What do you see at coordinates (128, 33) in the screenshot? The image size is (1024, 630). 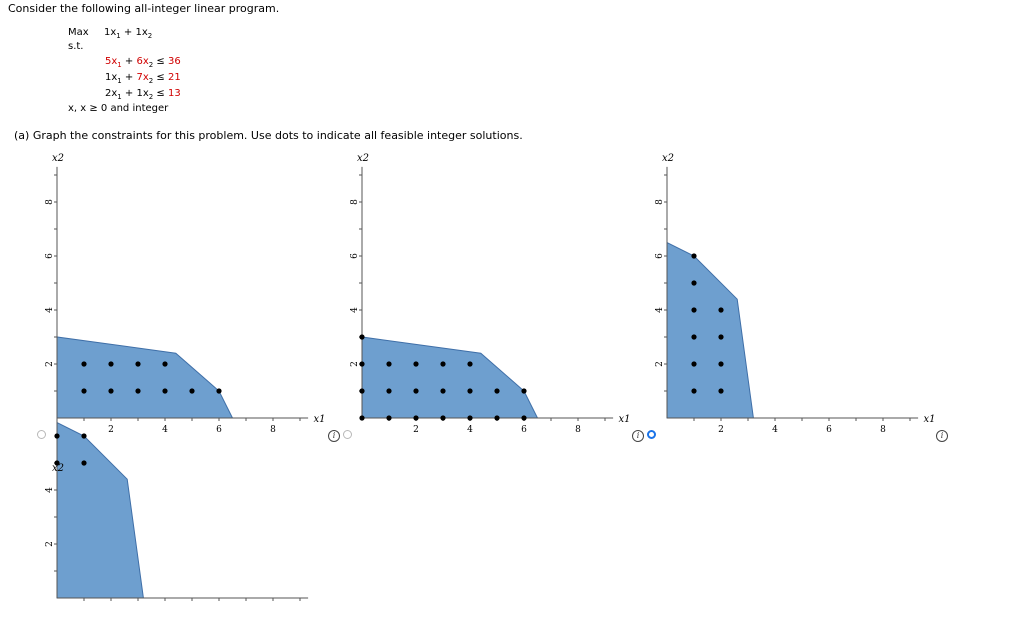 I see `objective-function: 1x1 + 1x2` at bounding box center [128, 33].